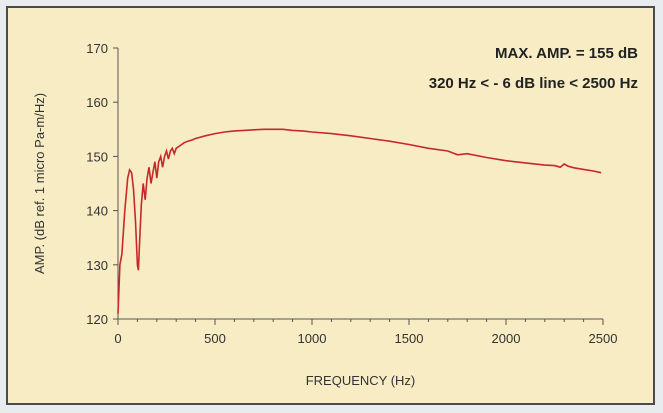 The image size is (663, 413). I want to click on x-tick-label: 1500, so click(409, 338).